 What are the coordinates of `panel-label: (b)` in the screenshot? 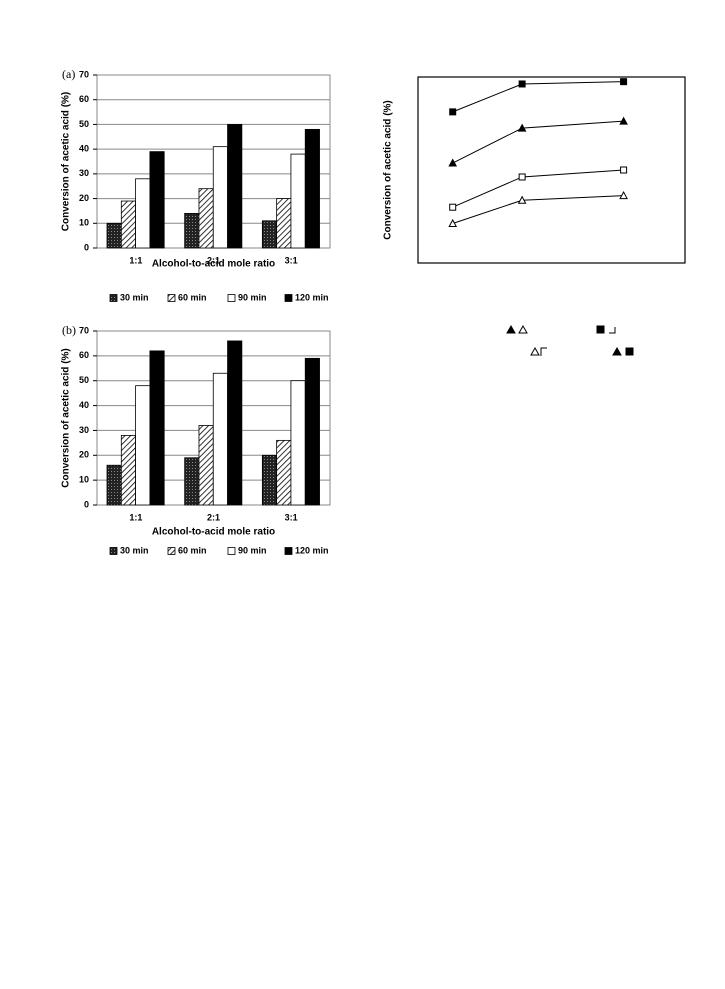 It's located at (69, 330).